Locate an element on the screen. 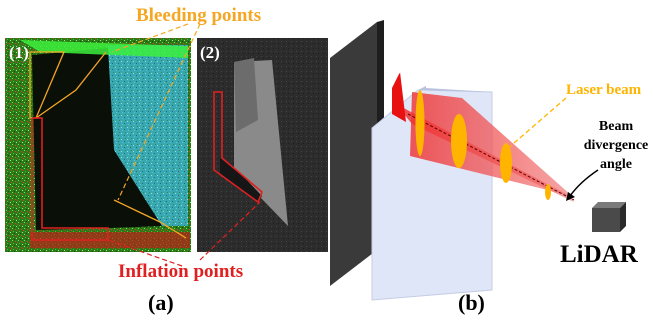 This screenshot has height=325, width=653. divergence-arrow is located at coordinates (584, 183).